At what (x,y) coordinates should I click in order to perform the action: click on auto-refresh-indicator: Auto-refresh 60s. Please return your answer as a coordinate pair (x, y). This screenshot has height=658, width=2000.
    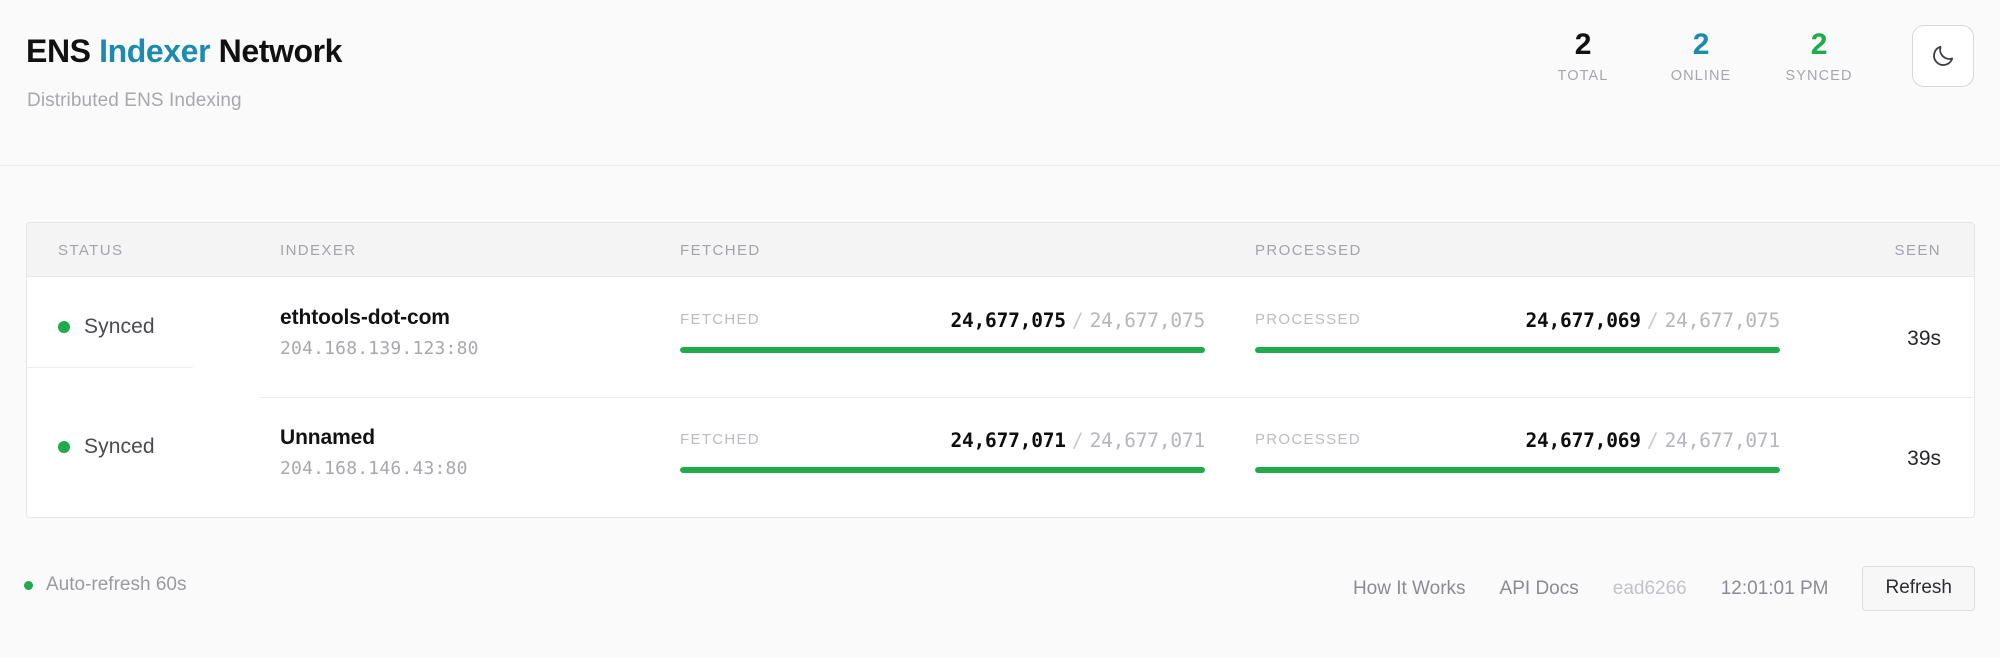
    Looking at the image, I should click on (105, 585).